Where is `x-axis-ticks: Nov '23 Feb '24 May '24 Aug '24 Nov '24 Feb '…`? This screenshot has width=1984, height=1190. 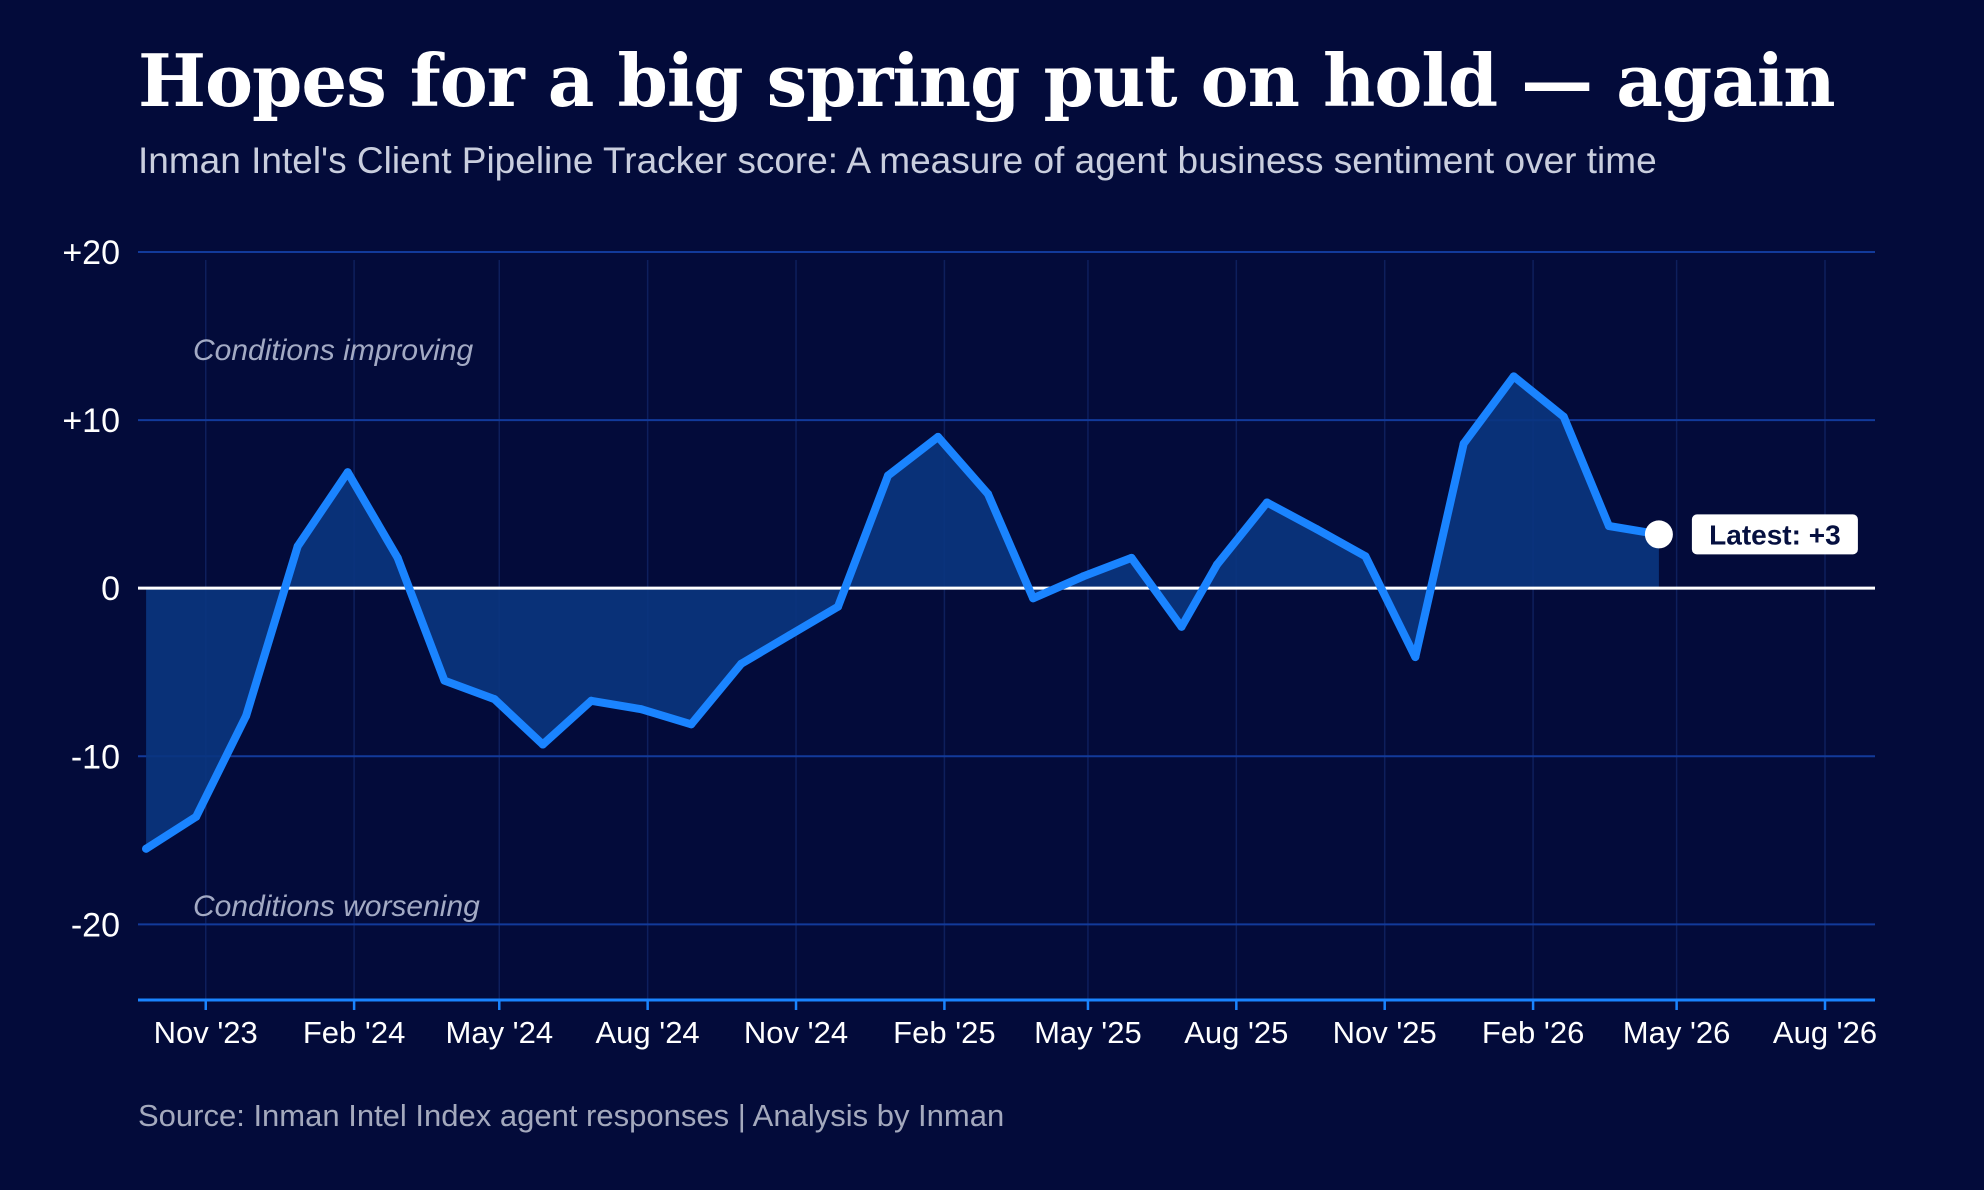
x-axis-ticks: Nov '23 Feb '24 May '24 Aug '24 Nov '24 Feb '… is located at coordinates (1015, 1032).